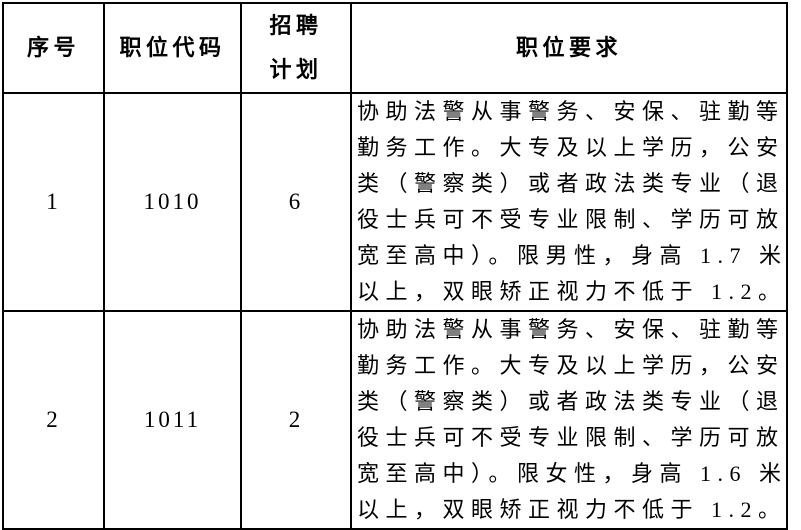 Image resolution: width=801 pixels, height=530 pixels. I want to click on cell-recruitment-plan: 6, so click(296, 202).